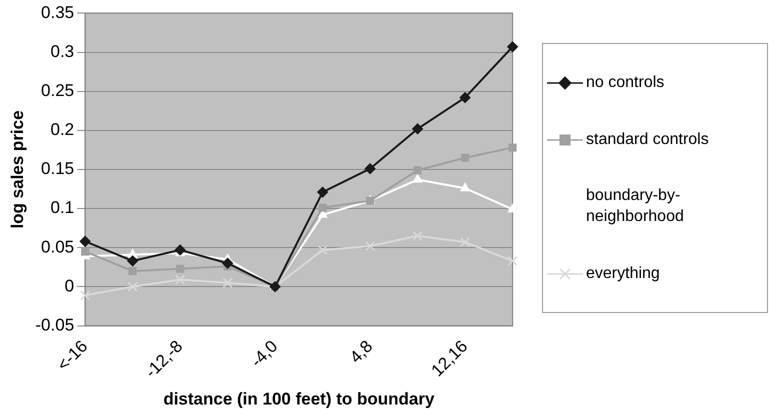  Describe the element at coordinates (625, 82) in the screenshot. I see `legend-label: no controls` at that location.